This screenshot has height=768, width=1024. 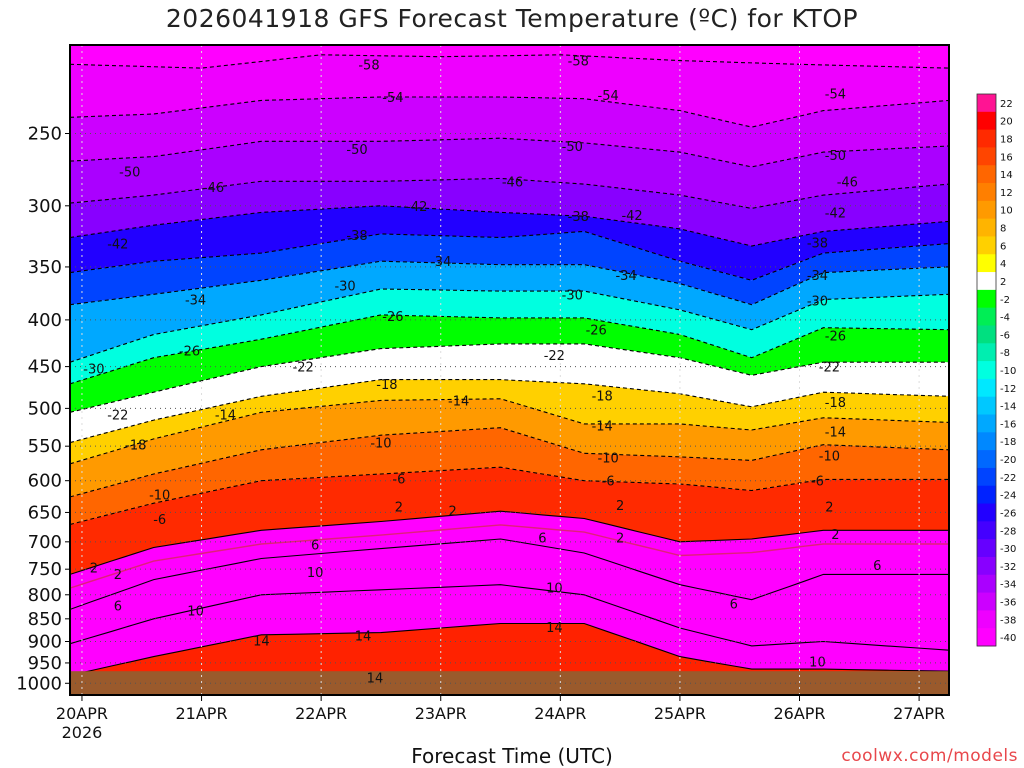 What do you see at coordinates (45, 569) in the screenshot?
I see `y-tick-label: 750` at bounding box center [45, 569].